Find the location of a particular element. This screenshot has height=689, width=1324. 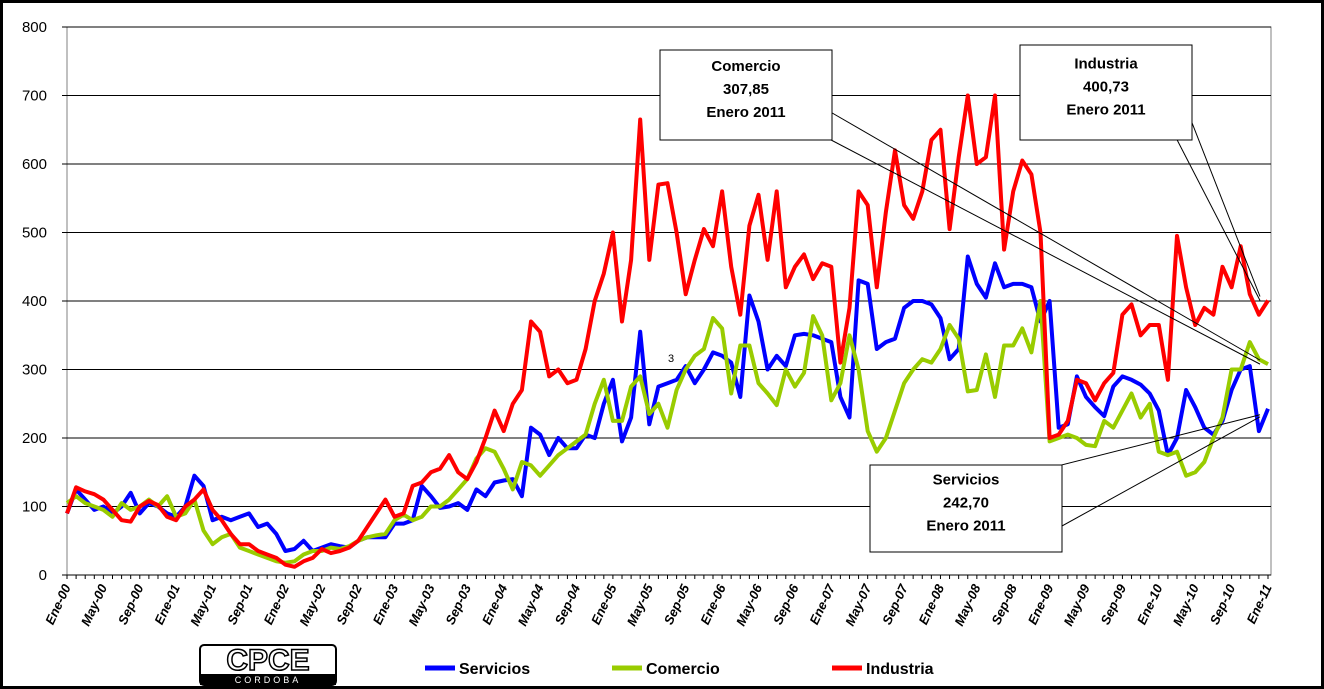

logo: CPCE CORDOBA is located at coordinates (268, 664).